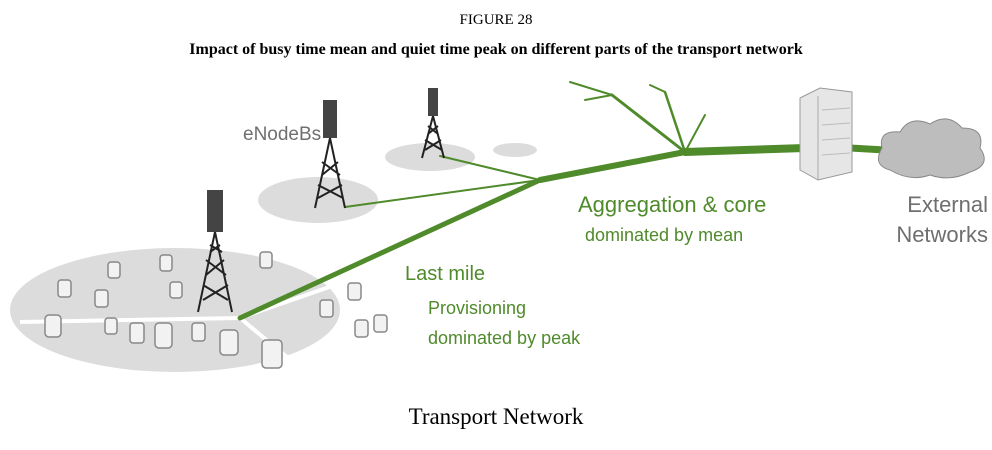  Describe the element at coordinates (664, 235) in the screenshot. I see `aggregation-note: dominated by mean` at that location.